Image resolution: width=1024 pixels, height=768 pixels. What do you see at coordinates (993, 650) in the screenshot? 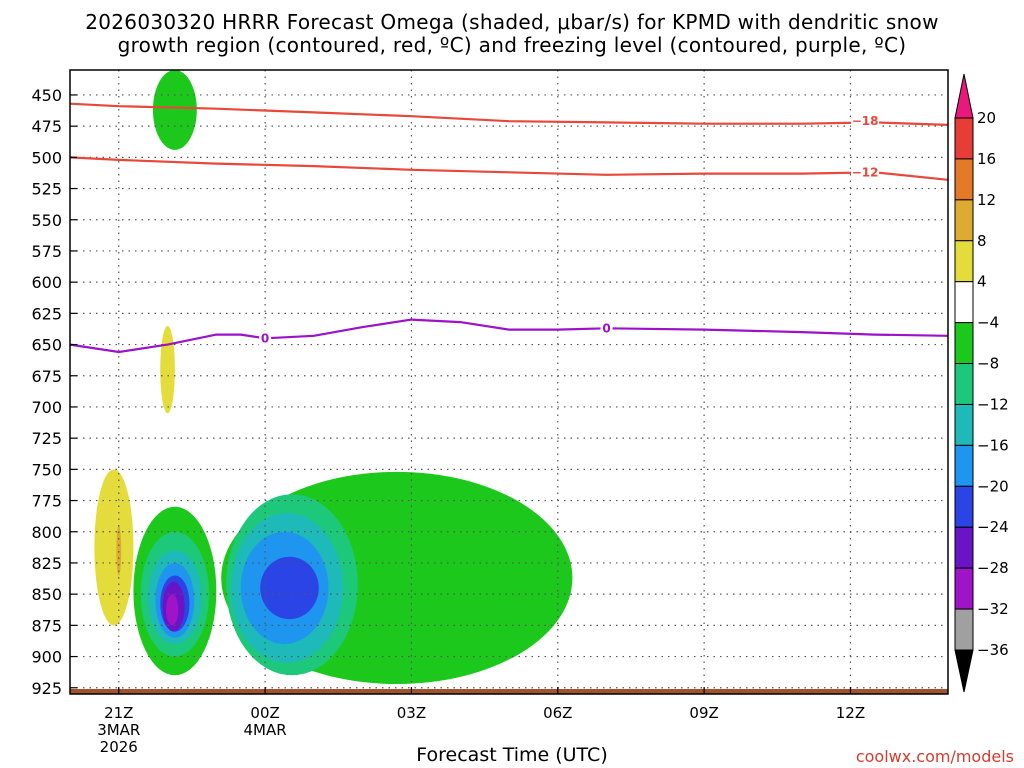
I see `colorbar-label-13: −36` at bounding box center [993, 650].